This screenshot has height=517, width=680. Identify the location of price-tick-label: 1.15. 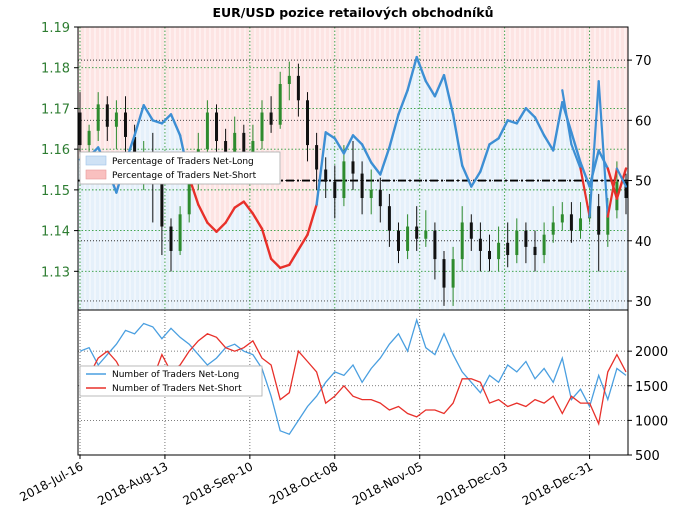
(55, 191).